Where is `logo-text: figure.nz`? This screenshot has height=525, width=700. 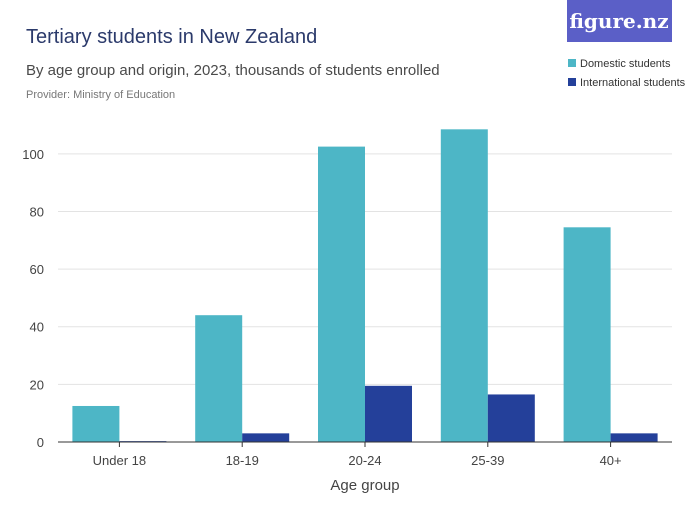 logo-text: figure.nz is located at coordinates (618, 21).